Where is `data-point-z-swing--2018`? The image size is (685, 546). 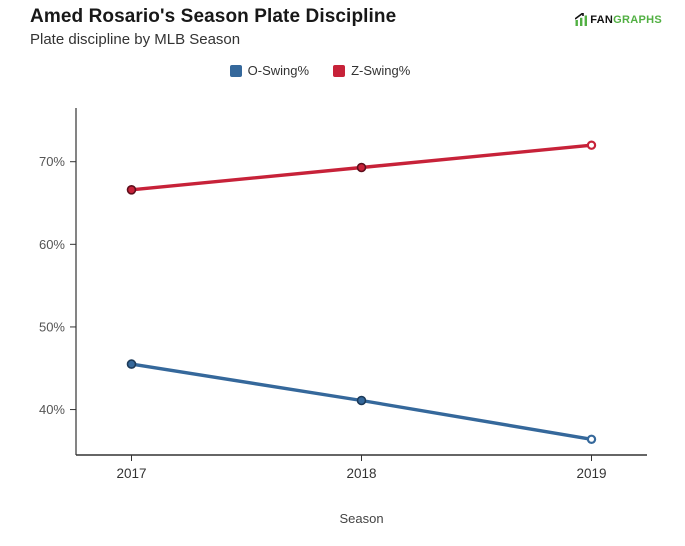 data-point-z-swing--2018 is located at coordinates (361, 167).